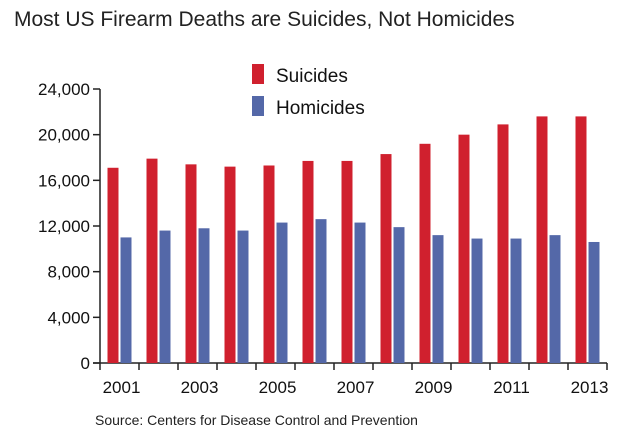 The width and height of the screenshot is (625, 440). Describe the element at coordinates (64, 226) in the screenshot. I see `y-tick-label: 12,000` at that location.